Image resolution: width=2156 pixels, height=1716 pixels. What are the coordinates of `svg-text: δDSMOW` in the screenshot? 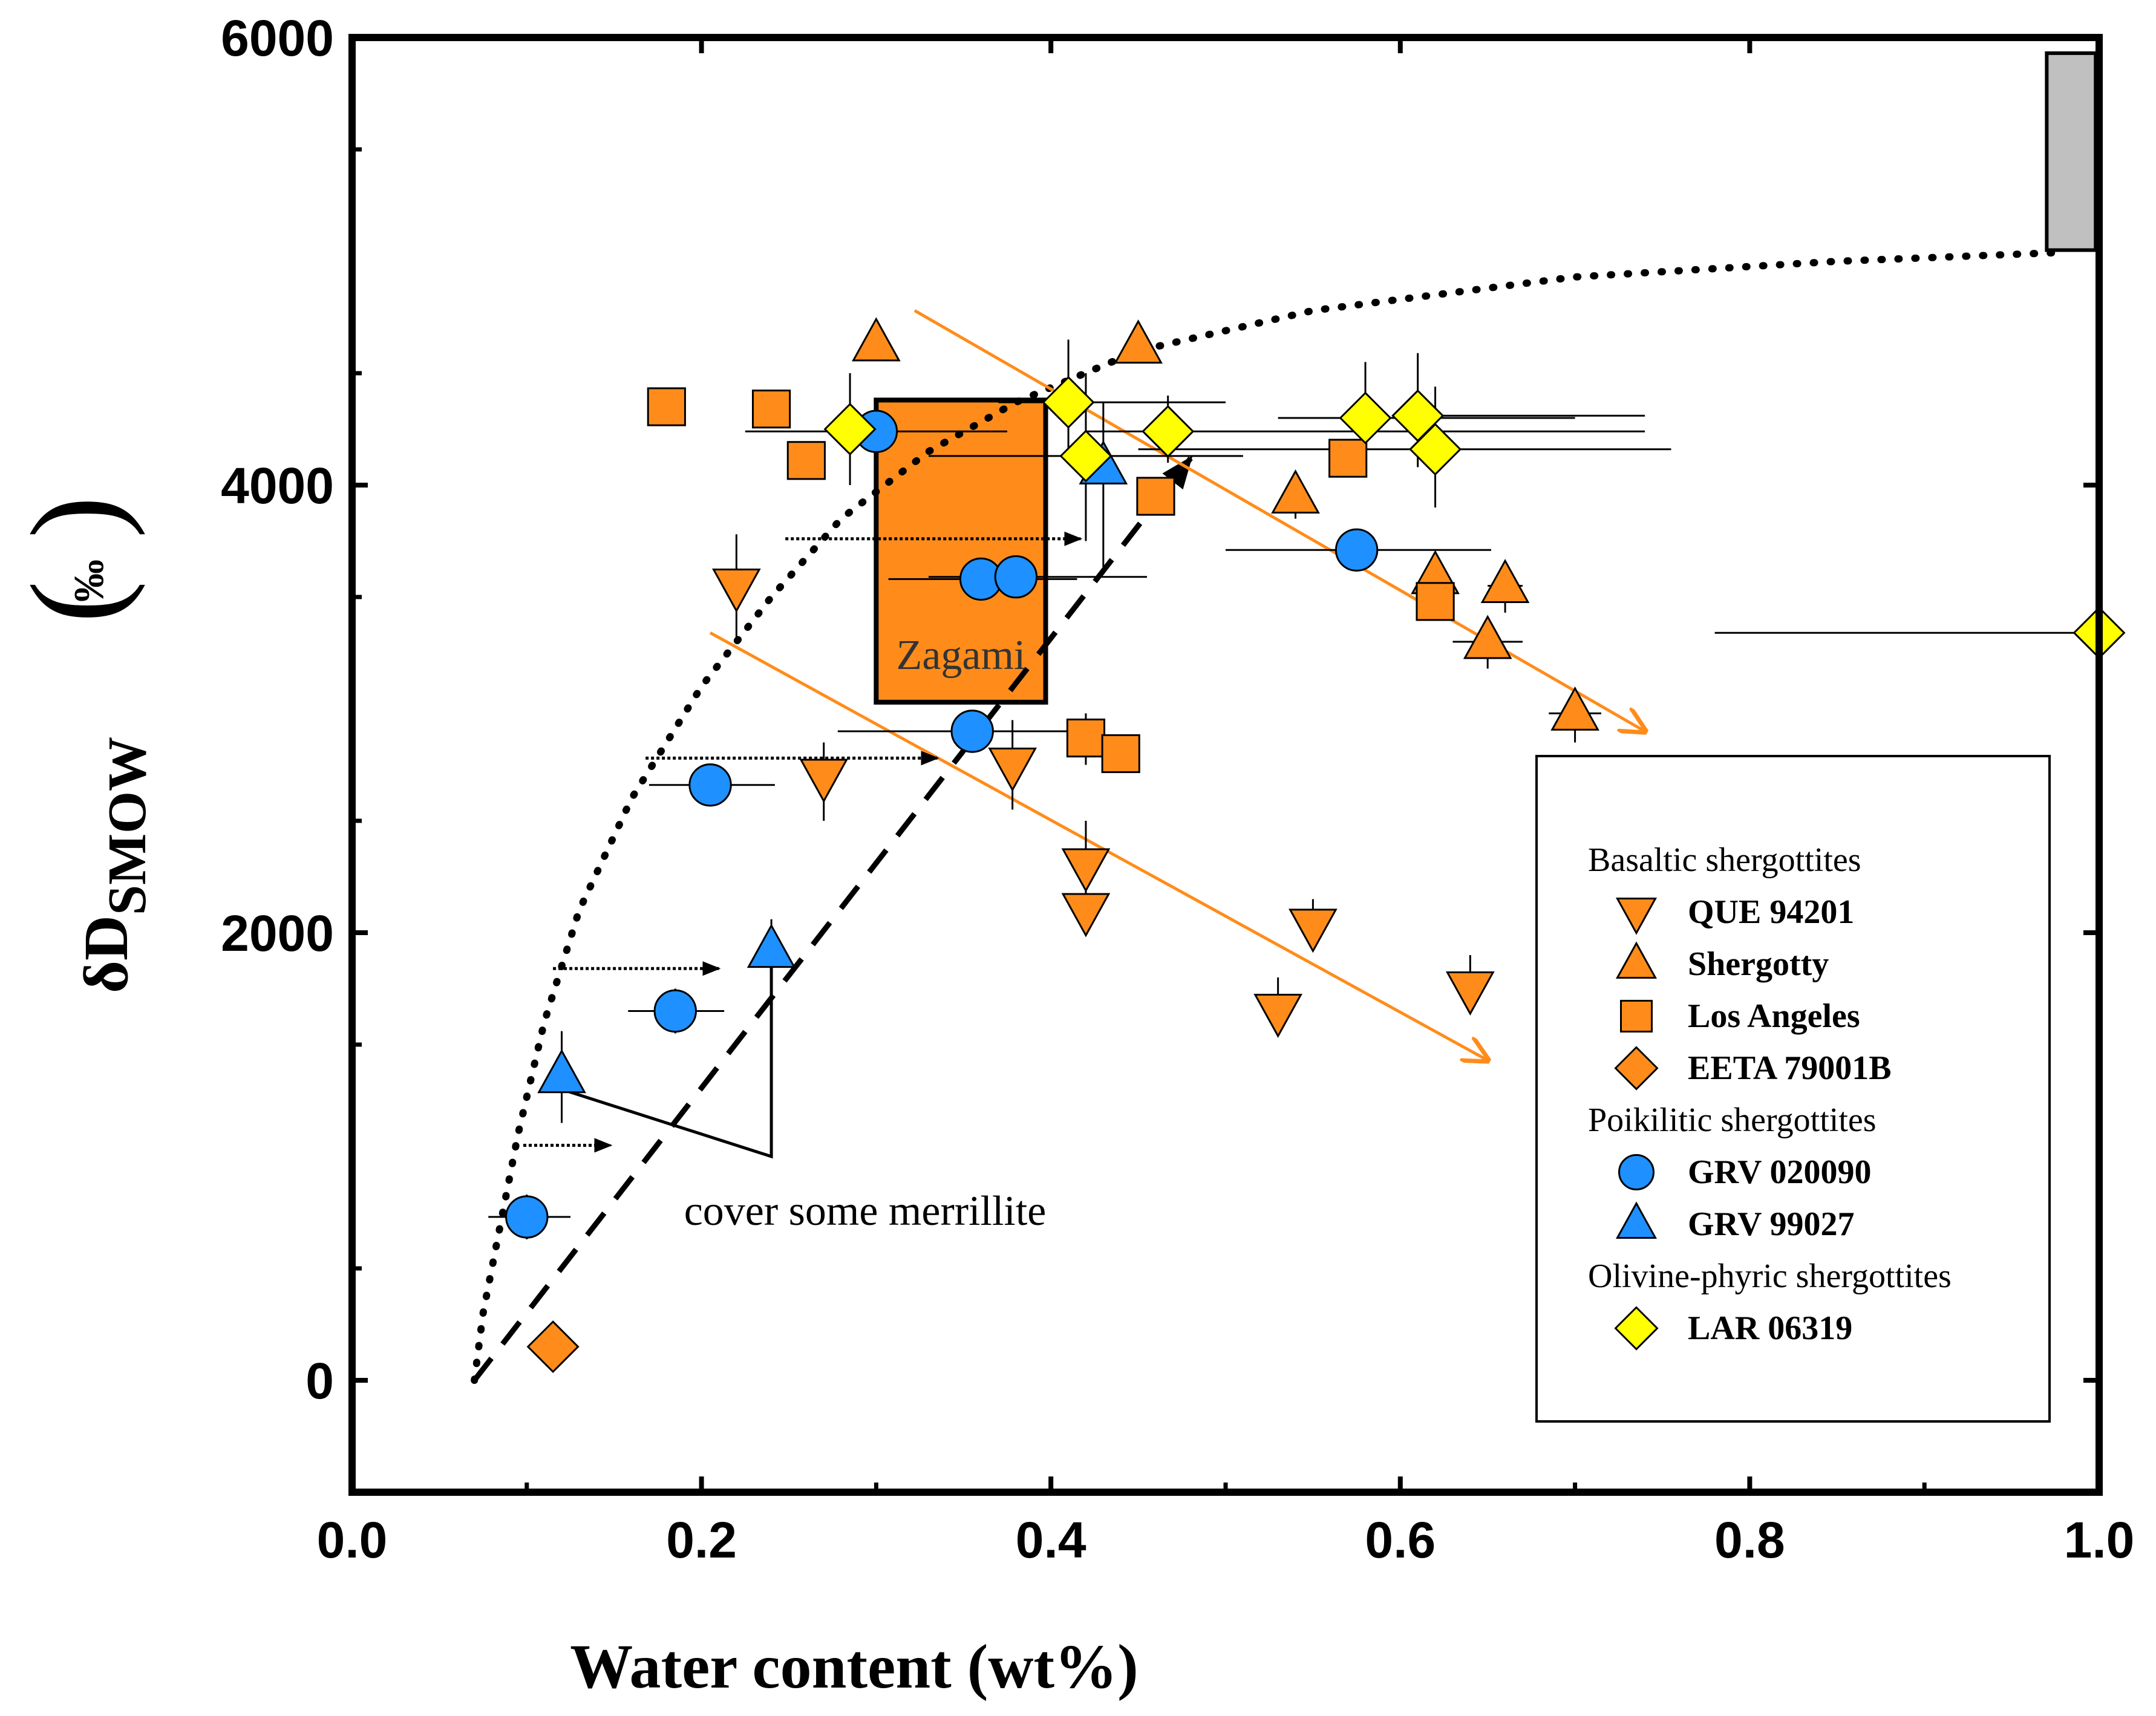 It's located at (114, 865).